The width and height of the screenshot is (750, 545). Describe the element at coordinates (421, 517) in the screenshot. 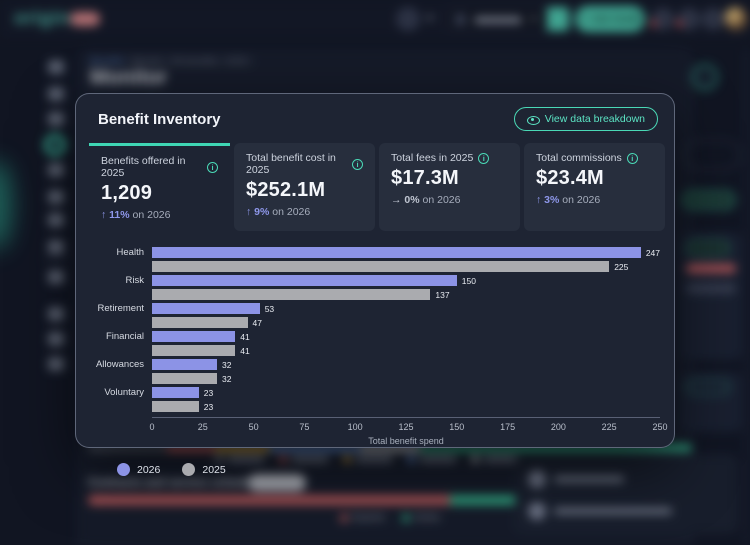

I see `contract-legend-item: Active` at that location.